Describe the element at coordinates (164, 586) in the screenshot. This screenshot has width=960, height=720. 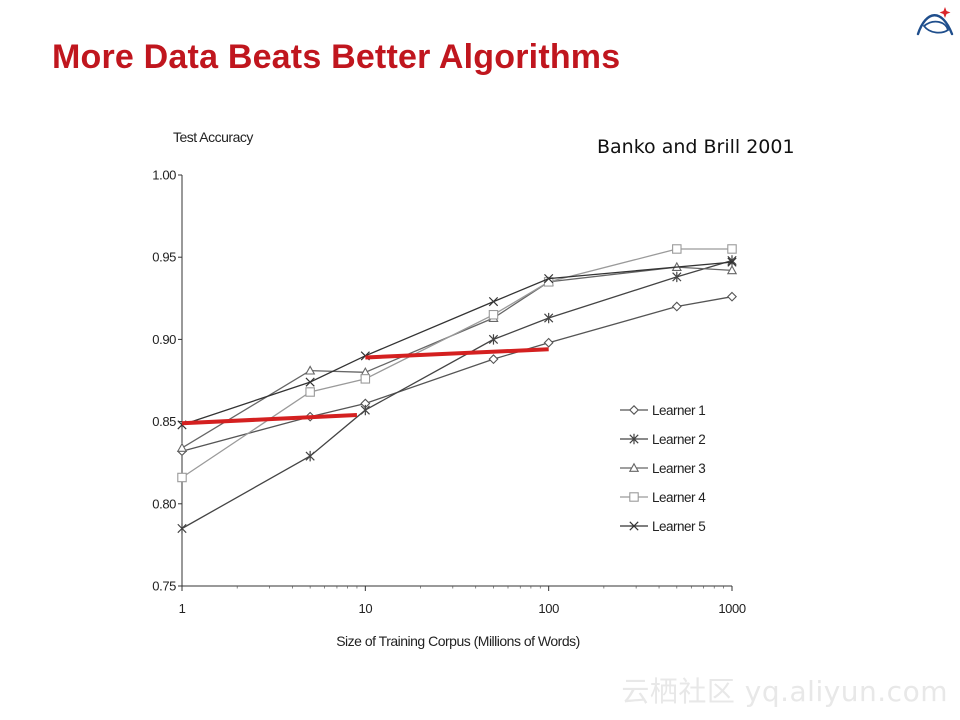
I see `y-tick-label: 0.75` at that location.